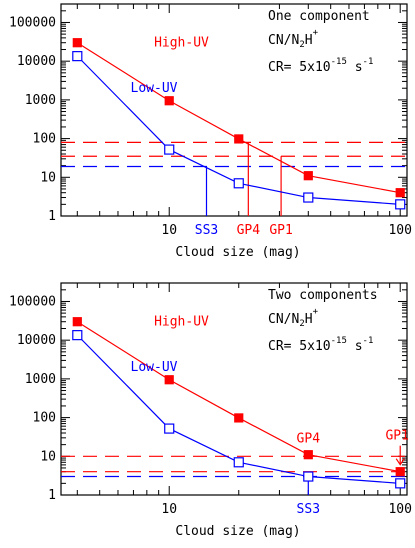  Describe the element at coordinates (396, 436) in the screenshot. I see `point-label: GP1` at that location.